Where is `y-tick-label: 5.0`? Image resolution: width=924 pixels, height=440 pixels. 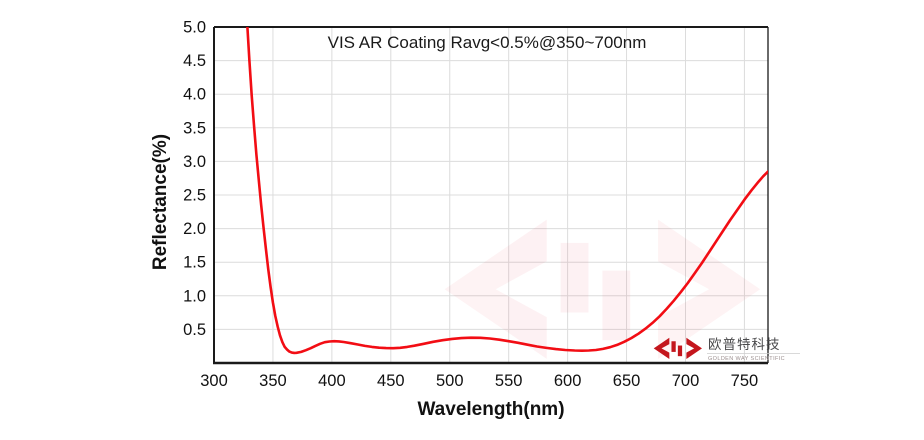 y-tick-label: 5.0 is located at coordinates (194, 28).